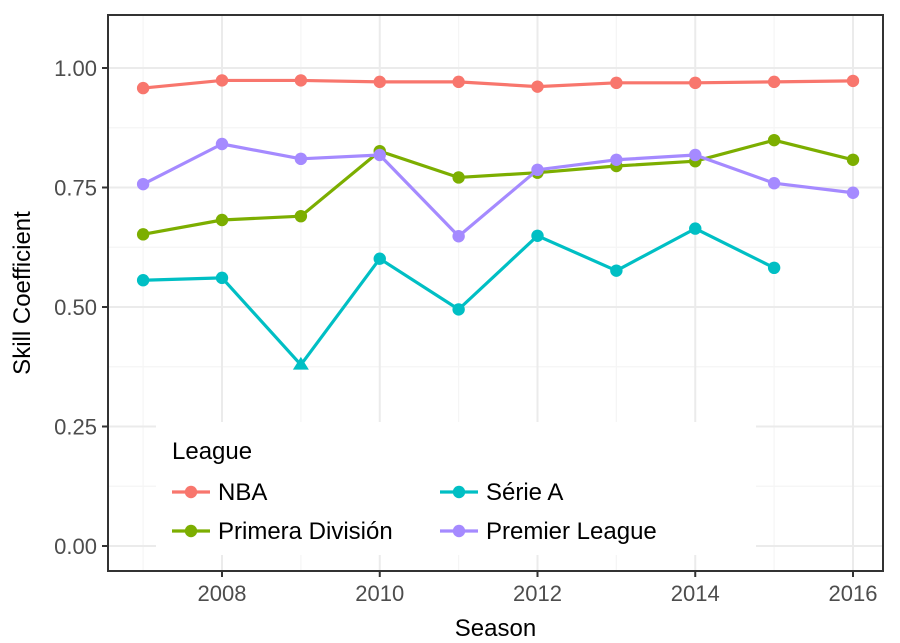 The image size is (900, 643). What do you see at coordinates (524, 492) in the screenshot?
I see `legend-label: Série A` at bounding box center [524, 492].